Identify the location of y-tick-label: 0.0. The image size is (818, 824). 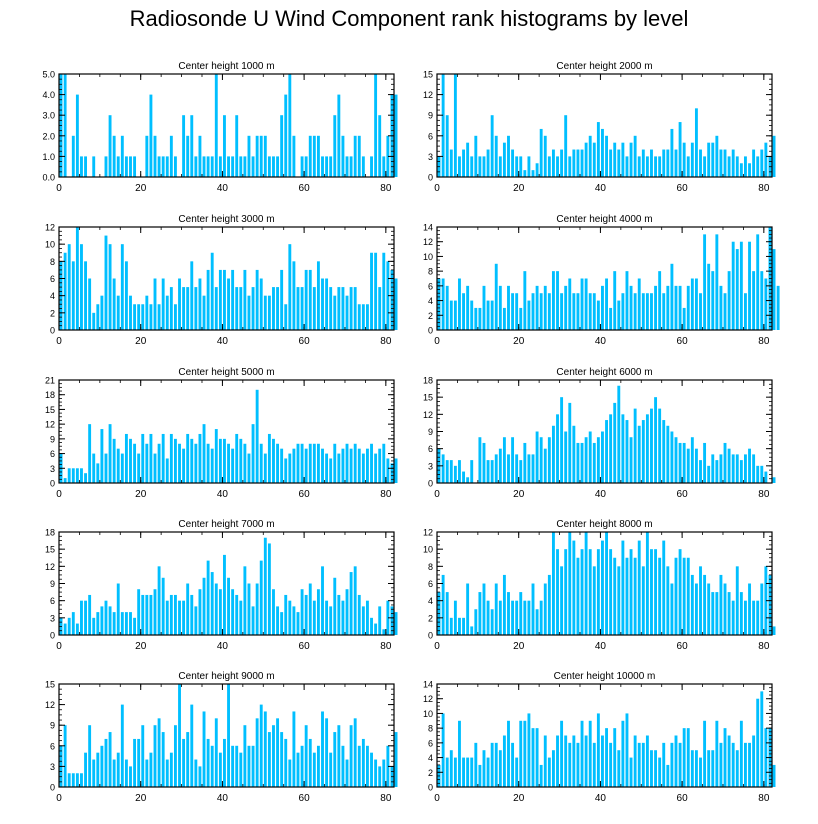
(48, 178).